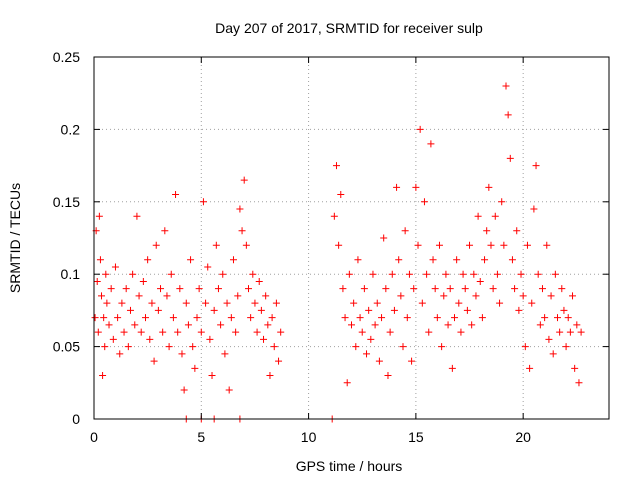 The height and width of the screenshot is (480, 640). Describe the element at coordinates (94, 437) in the screenshot. I see `x-tick-label: 0` at that location.